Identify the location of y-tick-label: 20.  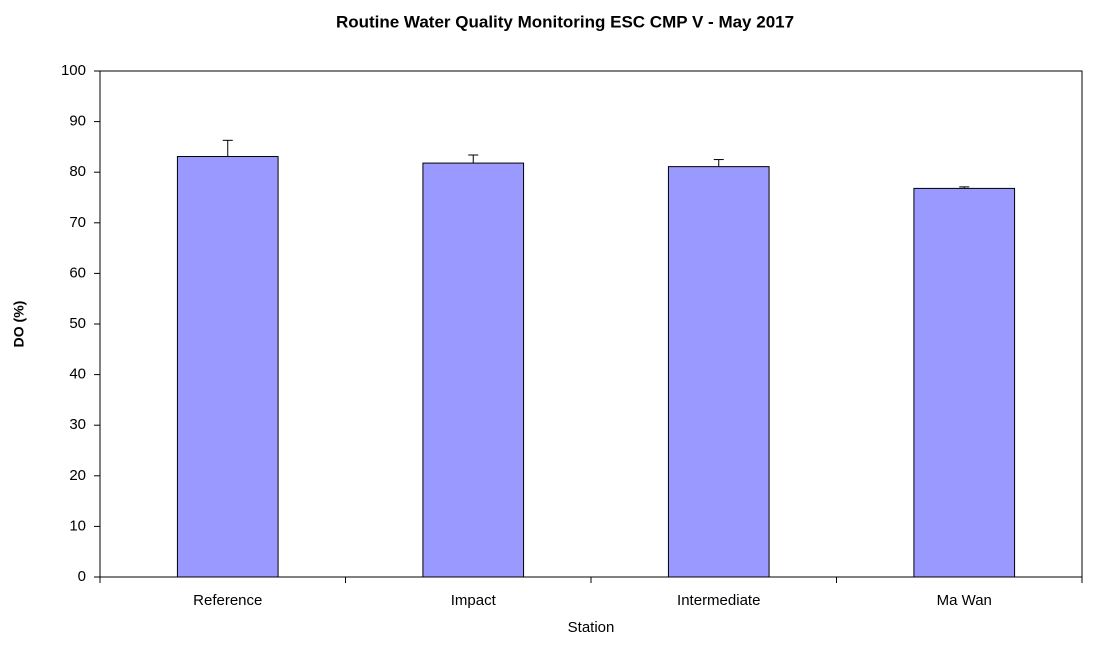
(77, 475).